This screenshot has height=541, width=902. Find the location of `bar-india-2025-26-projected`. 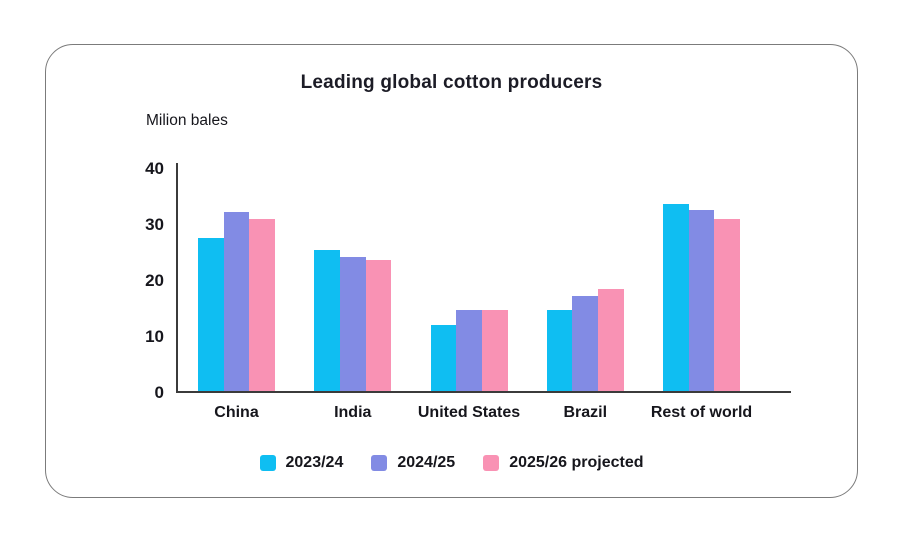

bar-india-2025-26-projected is located at coordinates (378, 325).